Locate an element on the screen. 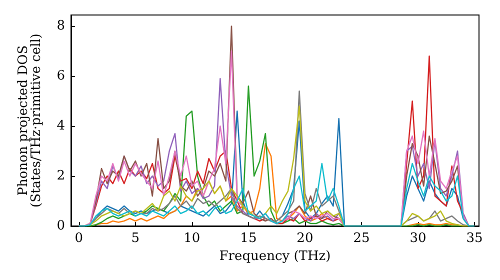  y-tick-label: 6 is located at coordinates (60, 76).